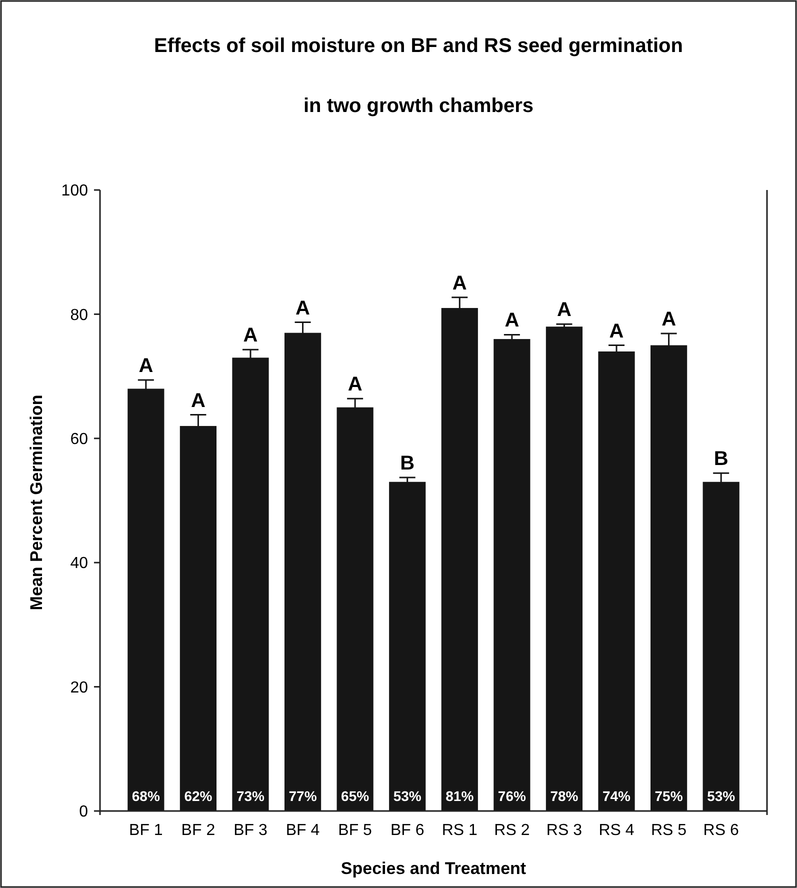  What do you see at coordinates (669, 796) in the screenshot?
I see `data-label: 75%` at bounding box center [669, 796].